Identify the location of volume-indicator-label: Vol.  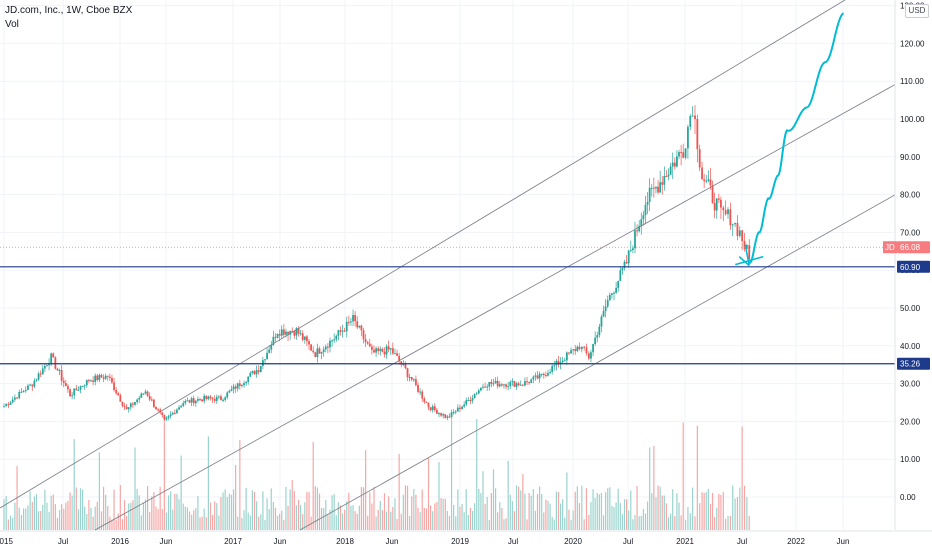
(12, 24).